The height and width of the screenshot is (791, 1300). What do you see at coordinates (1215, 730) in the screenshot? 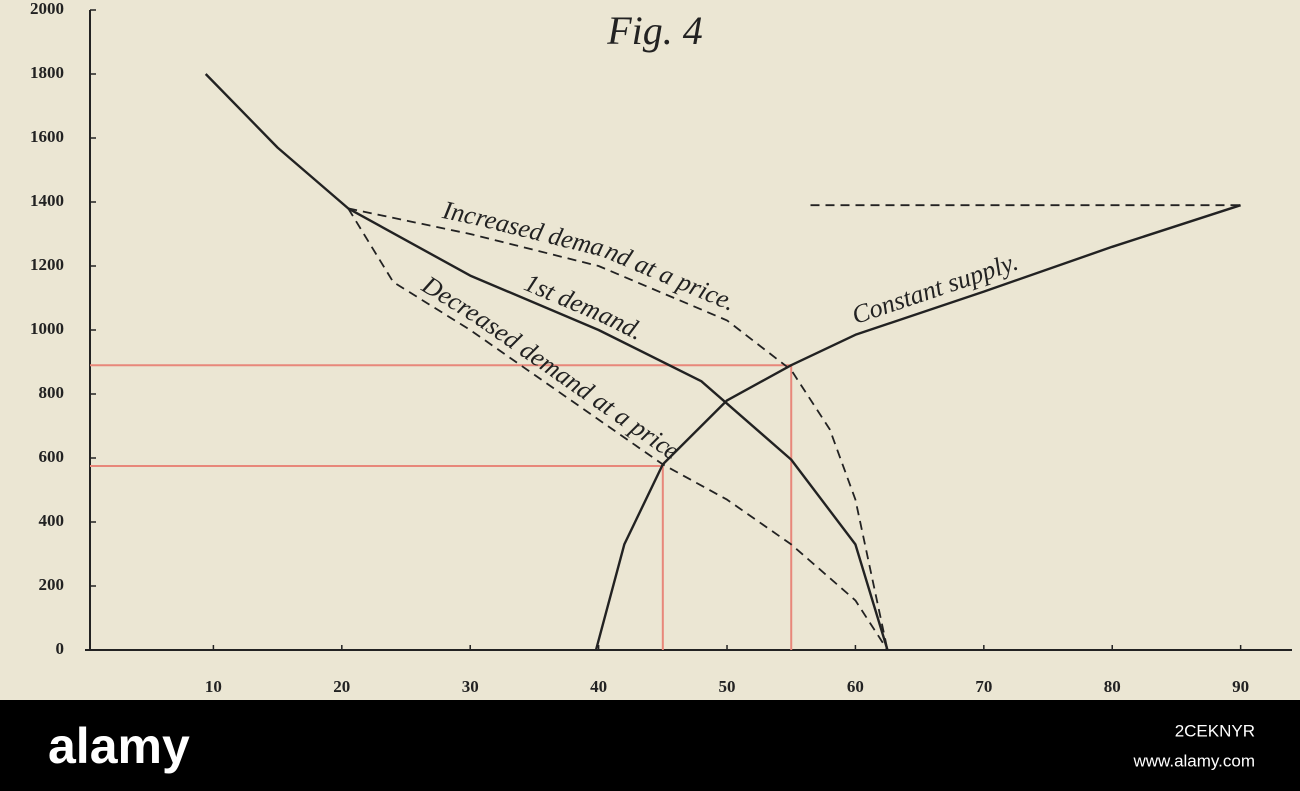
I see `watermark-code: 2CEKNYR` at bounding box center [1215, 730].